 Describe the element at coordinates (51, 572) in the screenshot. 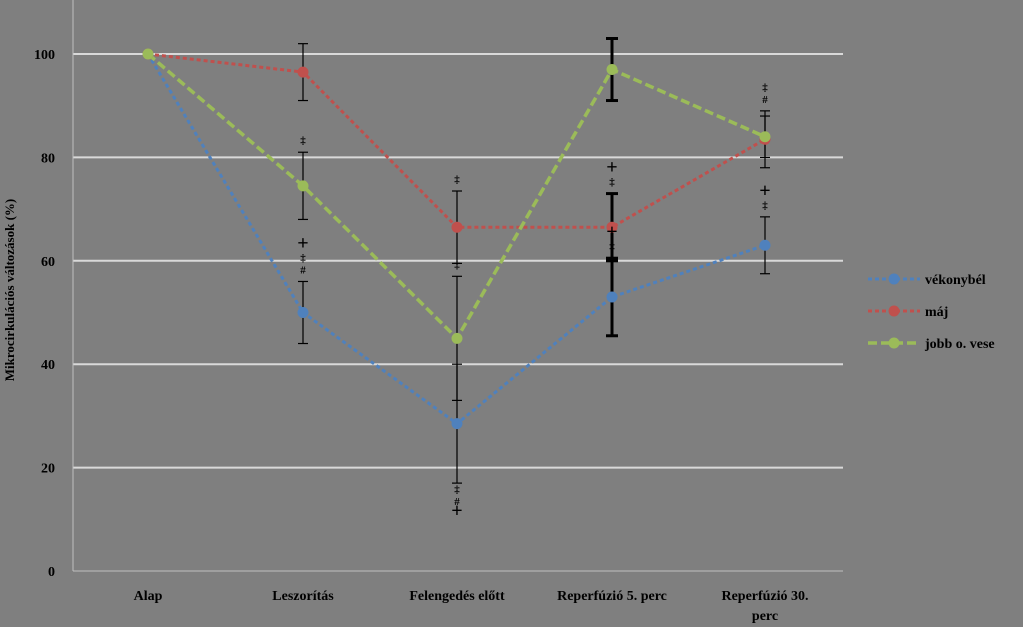

I see `y-tick-label: 0` at that location.